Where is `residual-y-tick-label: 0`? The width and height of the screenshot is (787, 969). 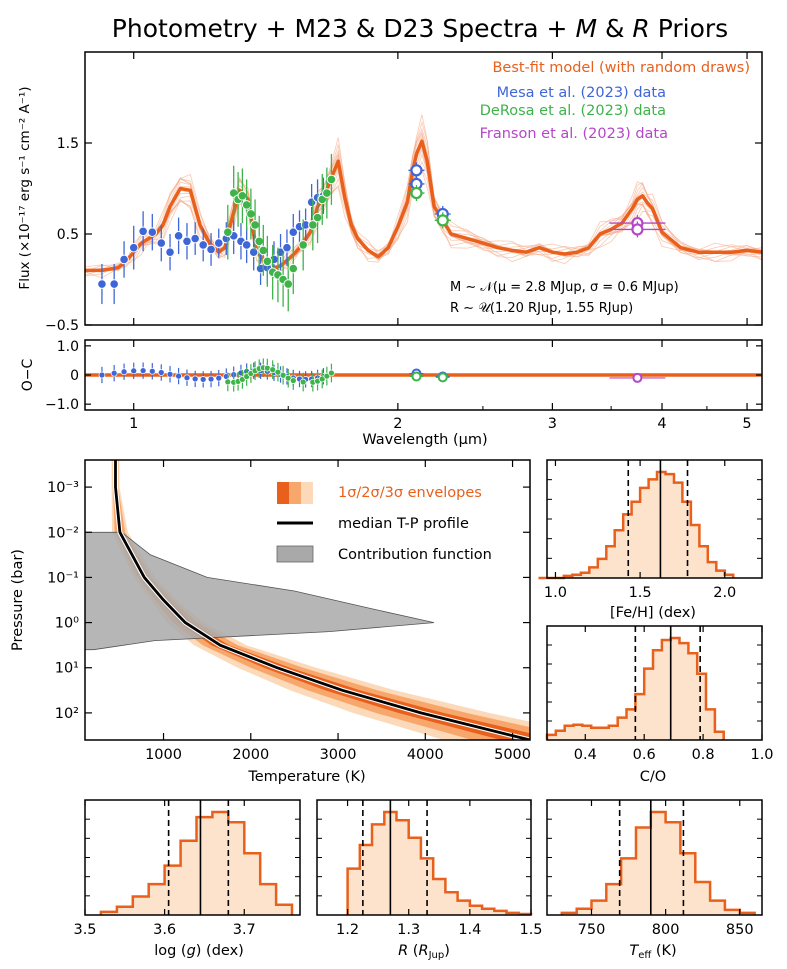
residual-y-tick-label: 0 is located at coordinates (74, 376).